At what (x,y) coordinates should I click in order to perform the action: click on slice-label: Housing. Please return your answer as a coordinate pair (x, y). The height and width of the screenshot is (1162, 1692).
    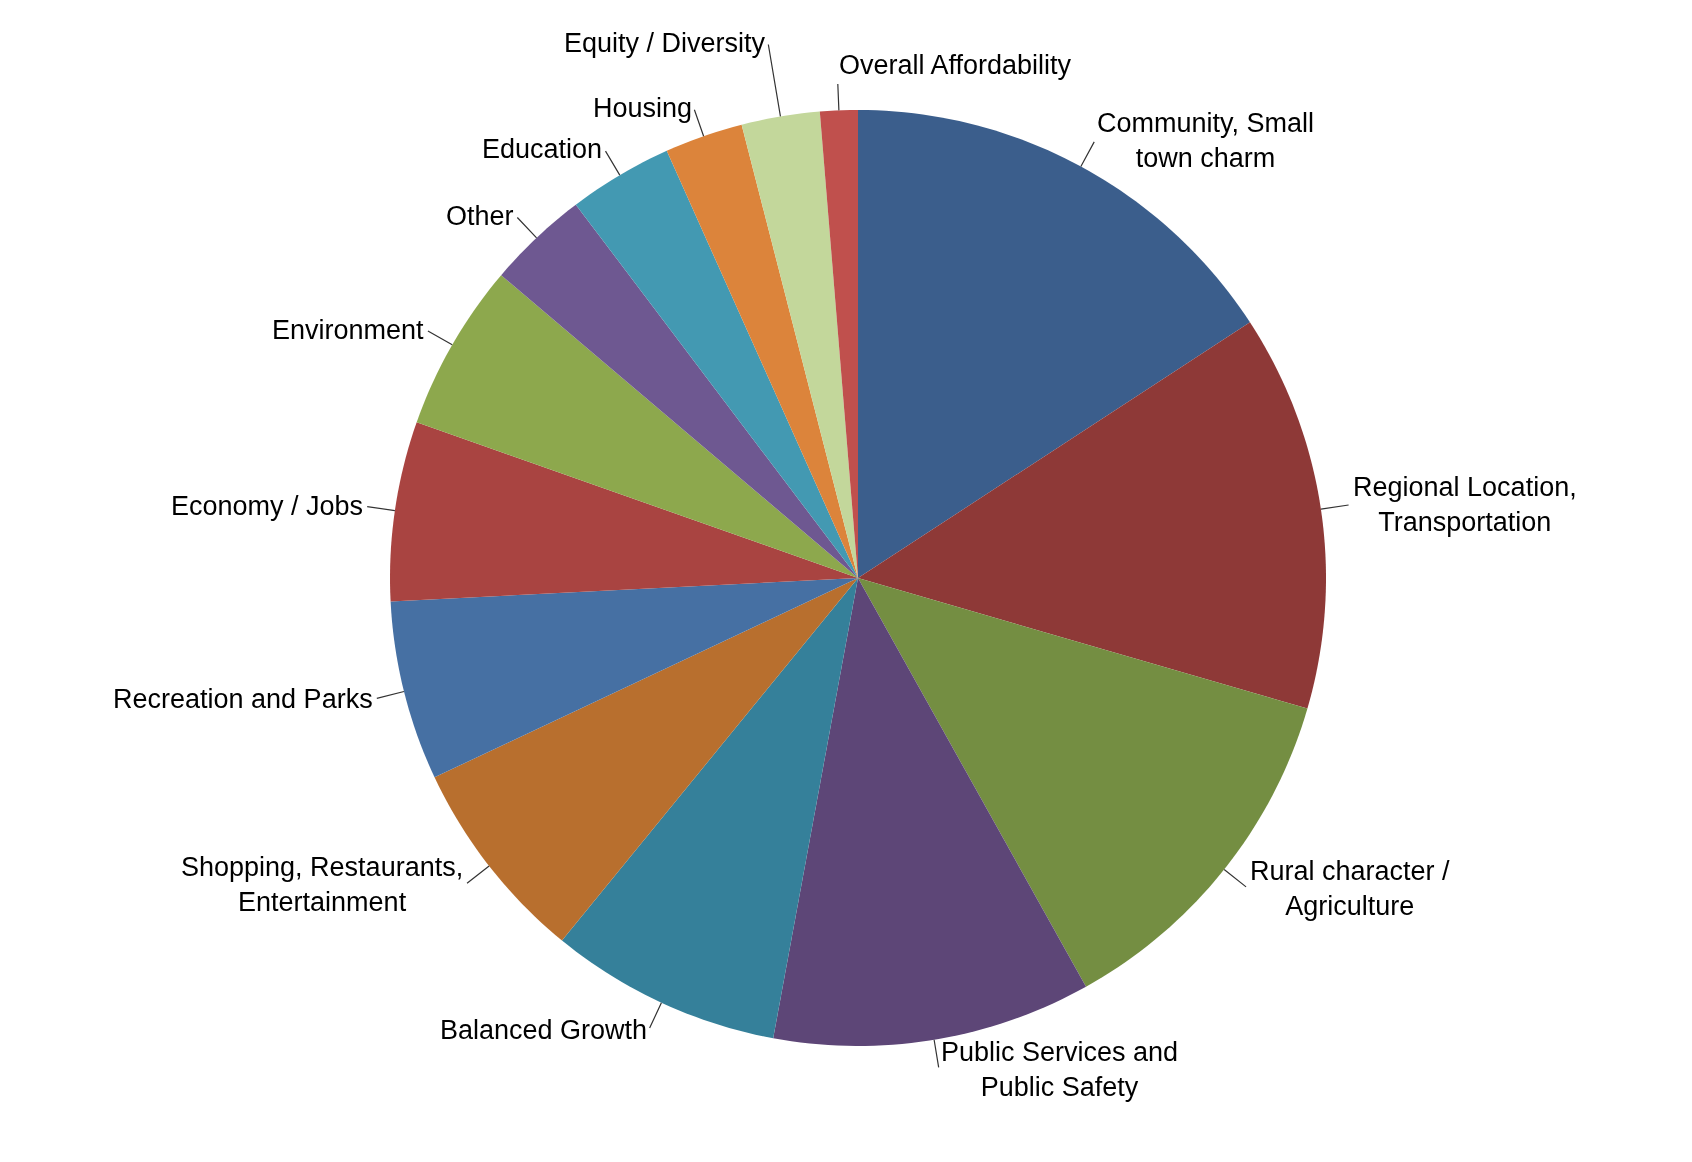
    Looking at the image, I should click on (643, 108).